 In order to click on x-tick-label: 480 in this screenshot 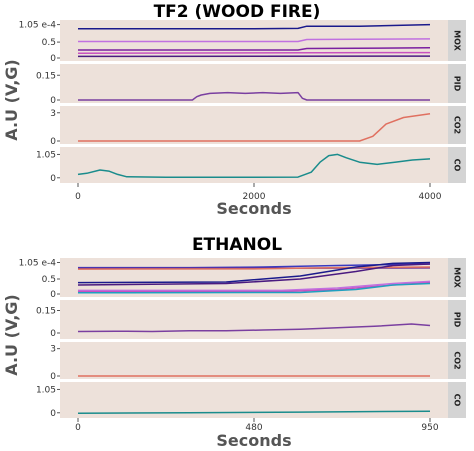, I will do `click(253, 428)`.